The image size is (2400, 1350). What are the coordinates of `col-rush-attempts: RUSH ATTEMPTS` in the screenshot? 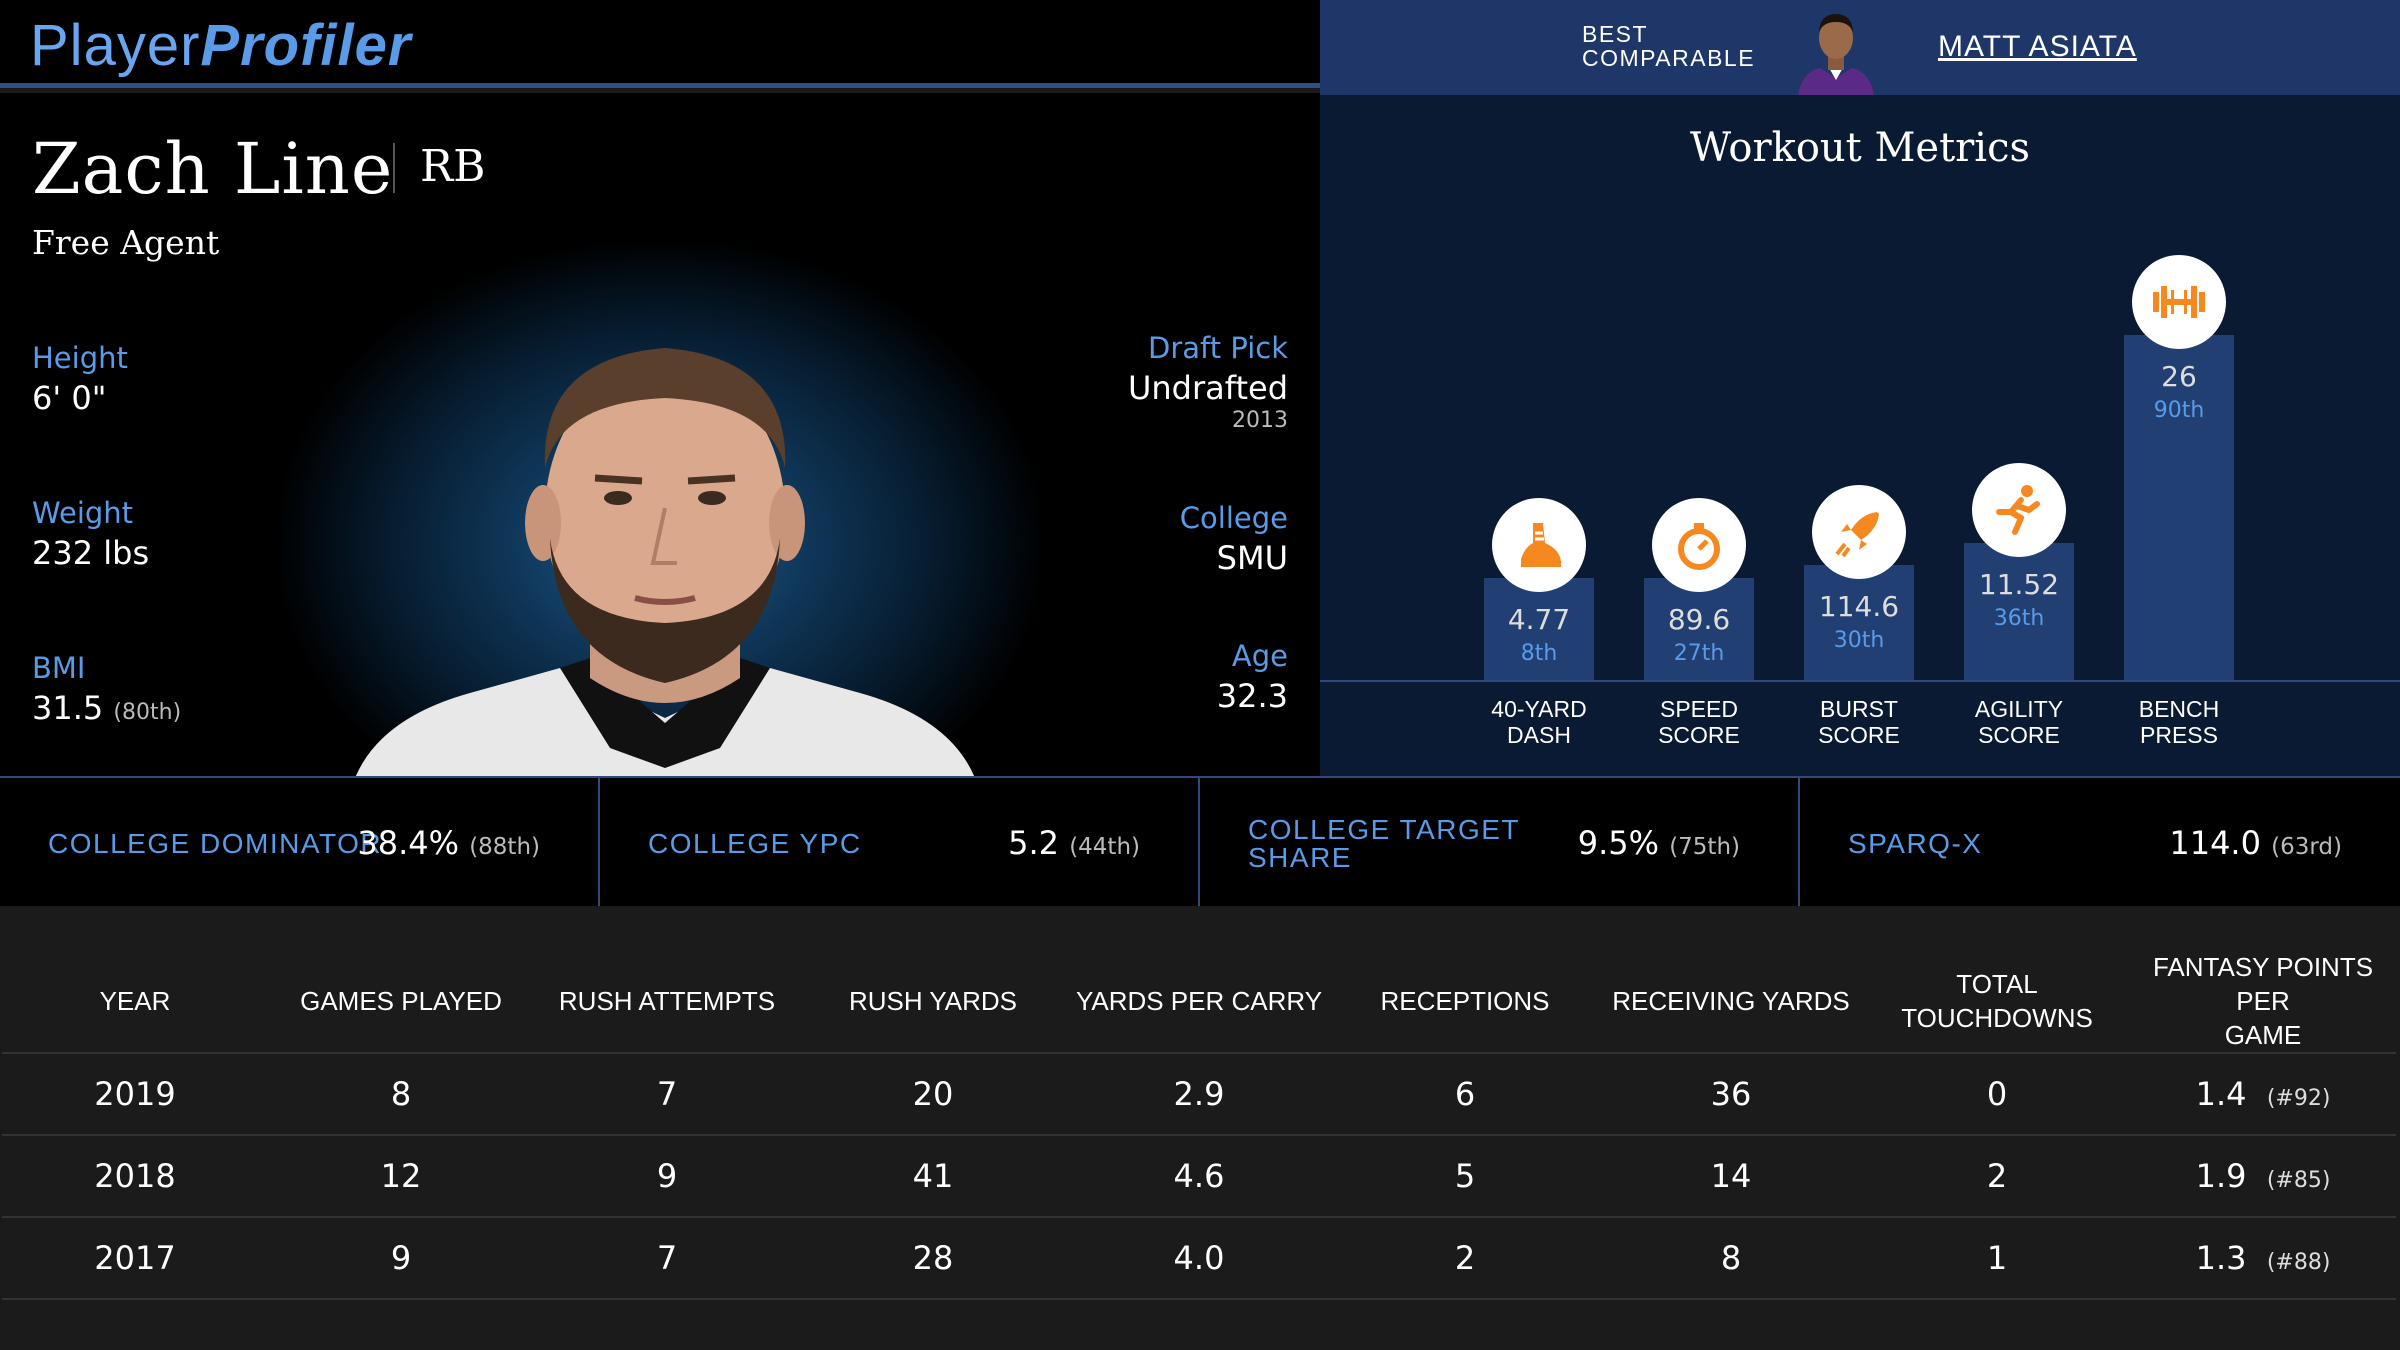 It's located at (667, 1002).